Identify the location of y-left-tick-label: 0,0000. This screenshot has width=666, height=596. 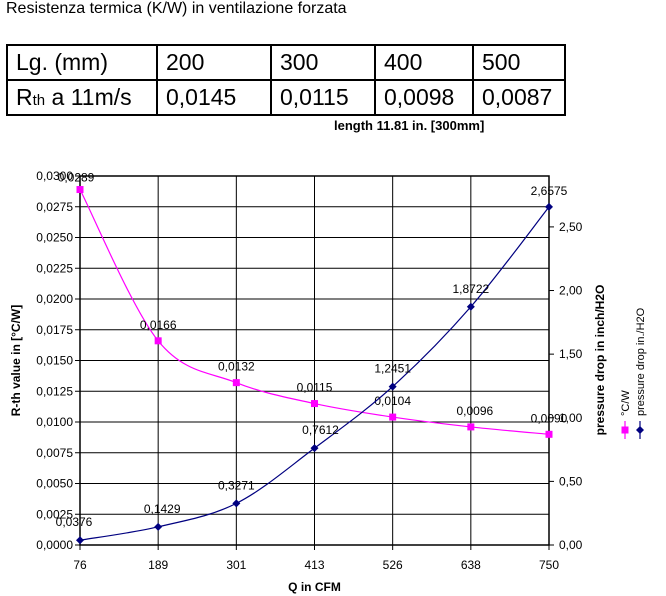
(54, 545).